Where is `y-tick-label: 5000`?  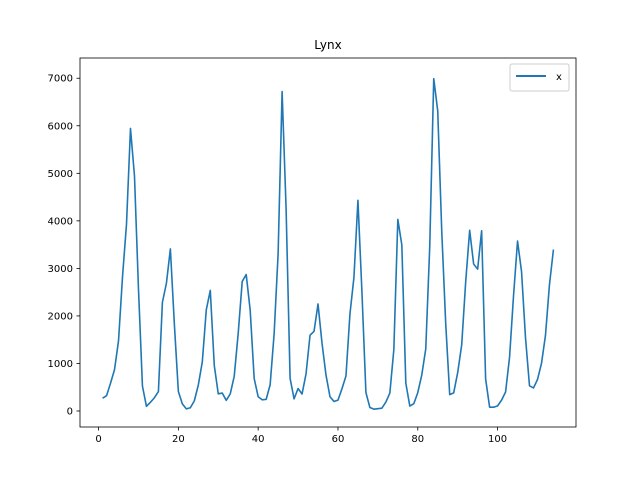
y-tick-label: 5000 is located at coordinates (60, 174).